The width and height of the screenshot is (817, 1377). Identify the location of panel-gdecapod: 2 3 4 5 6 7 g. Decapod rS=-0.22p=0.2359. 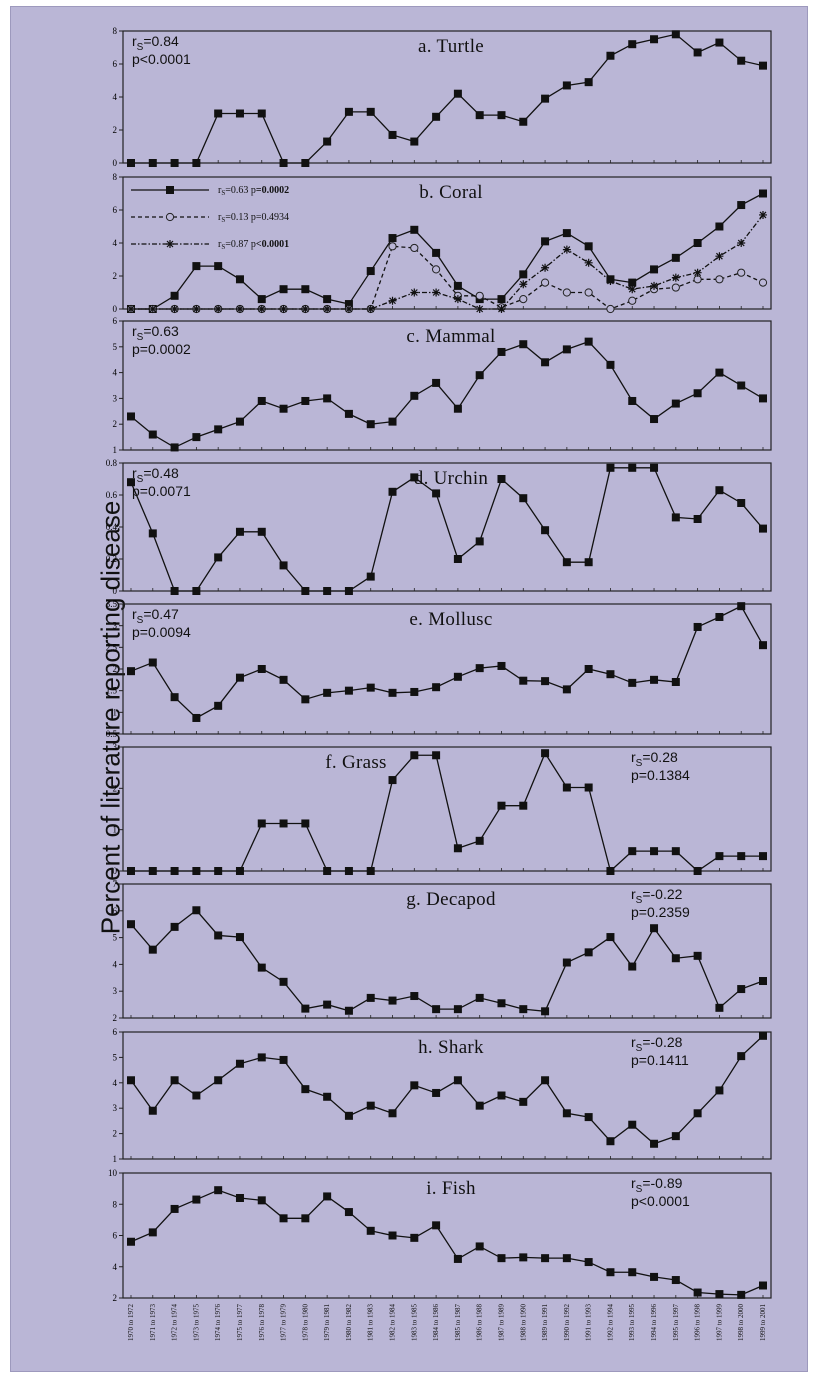
(442, 951).